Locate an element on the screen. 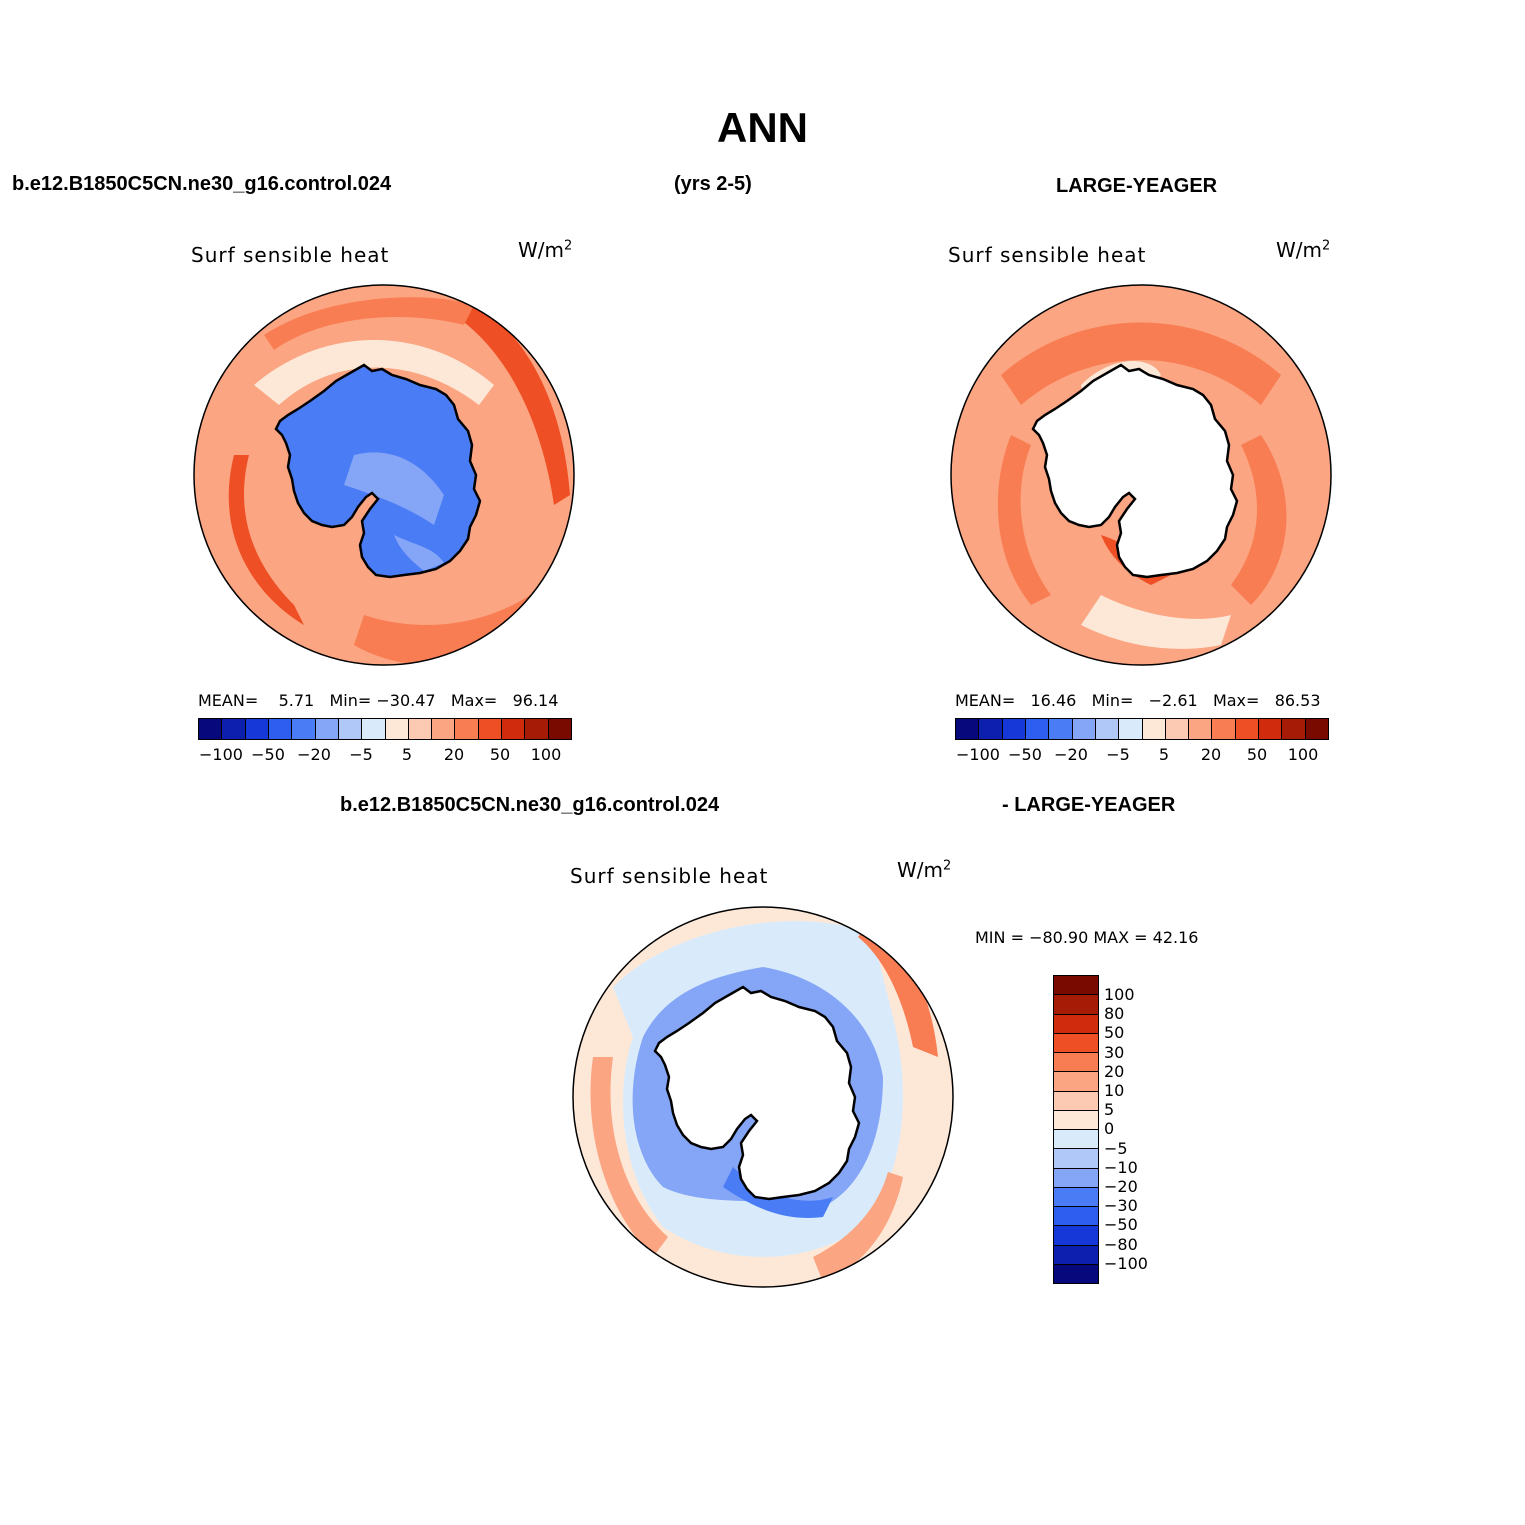 This screenshot has height=1525, width=1525. tick-label: −30 is located at coordinates (1121, 1205).